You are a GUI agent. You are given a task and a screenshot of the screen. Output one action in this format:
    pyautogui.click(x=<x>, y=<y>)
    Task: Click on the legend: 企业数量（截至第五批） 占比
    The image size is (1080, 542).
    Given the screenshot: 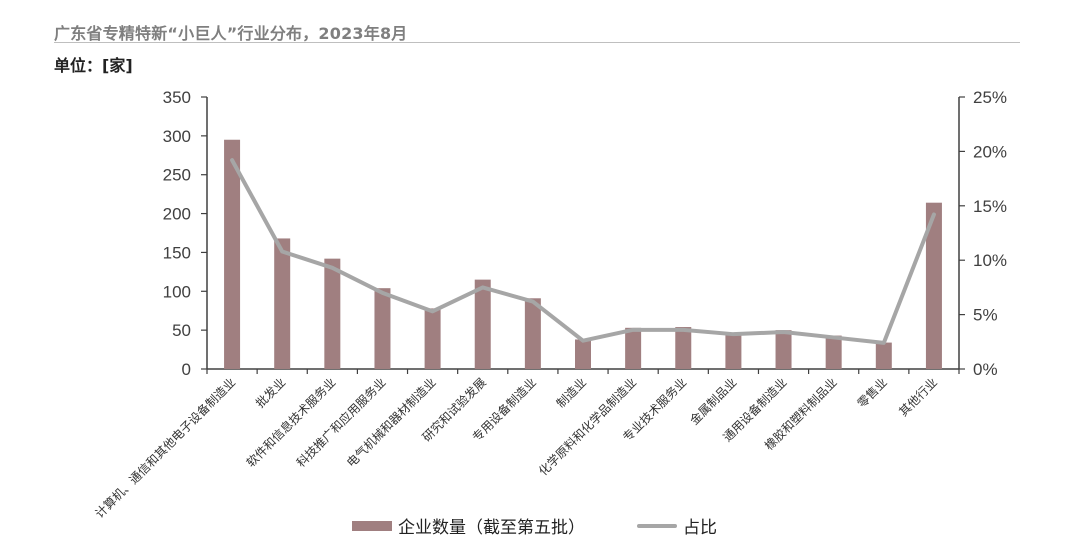 What is the action you would take?
    pyautogui.click(x=560, y=525)
    